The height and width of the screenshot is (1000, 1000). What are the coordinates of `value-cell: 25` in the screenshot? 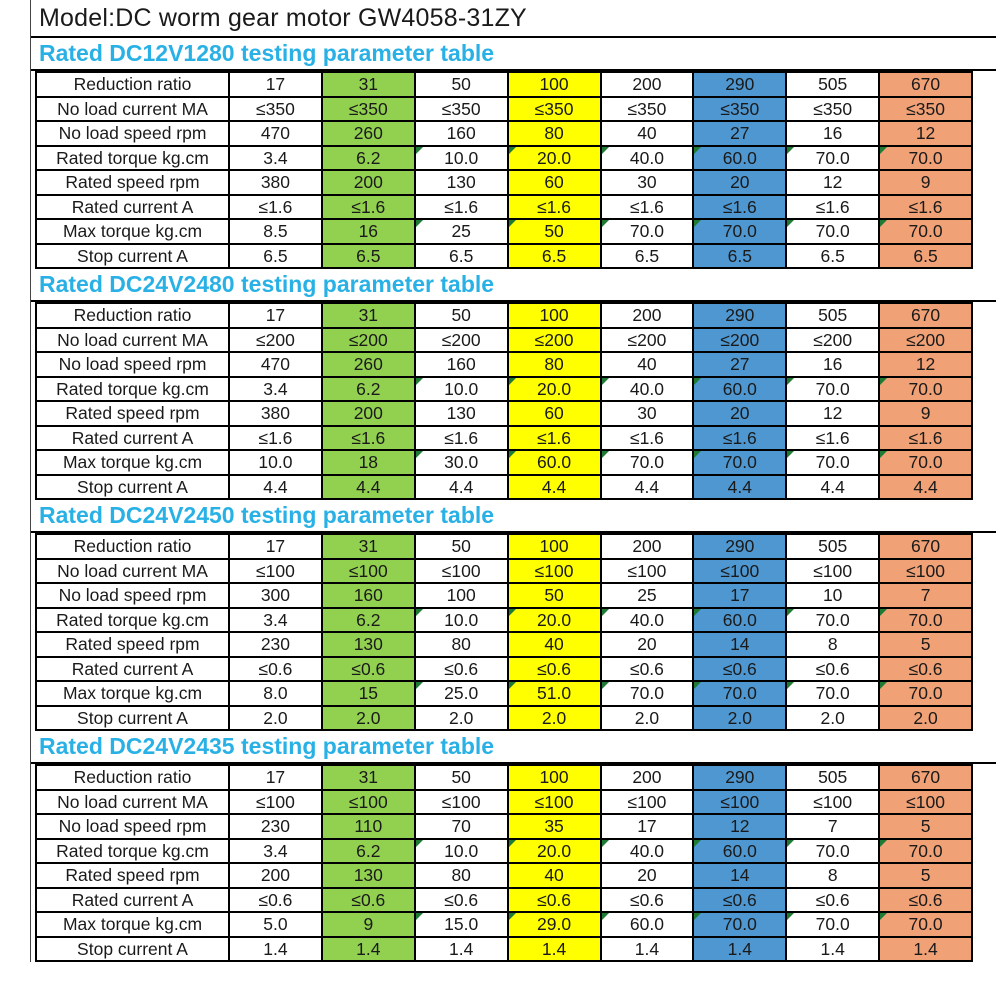 It's located at (647, 595).